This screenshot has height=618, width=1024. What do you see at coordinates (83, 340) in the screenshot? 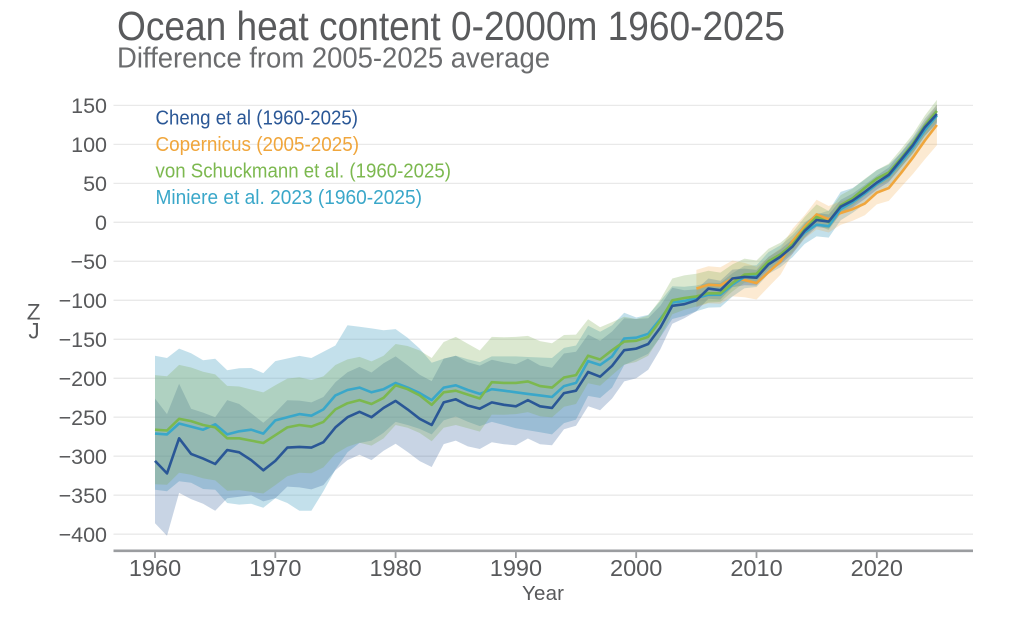
I see `svg-text: −150` at bounding box center [83, 340].